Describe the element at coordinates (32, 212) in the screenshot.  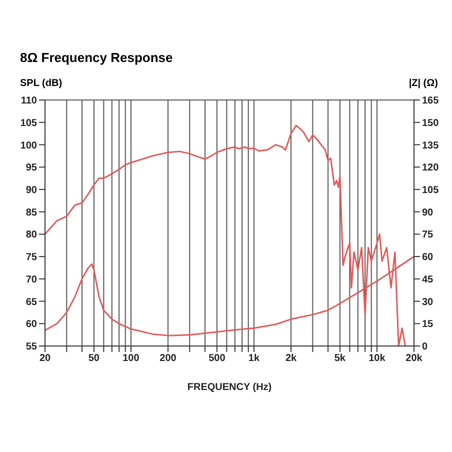
I see `y-tick-label: 85` at that location.